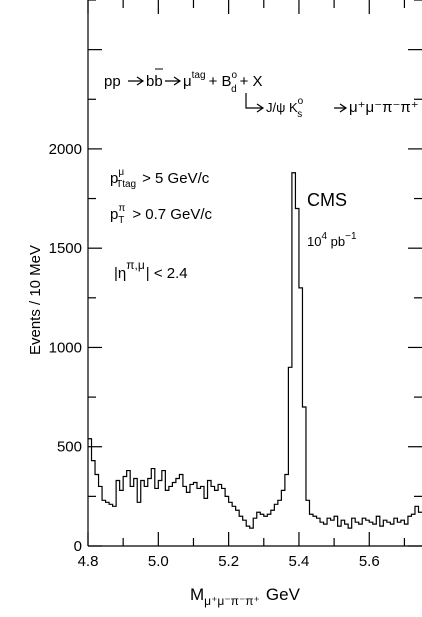 The width and height of the screenshot is (422, 617). I want to click on y-tick-label: 1000, so click(65, 347).